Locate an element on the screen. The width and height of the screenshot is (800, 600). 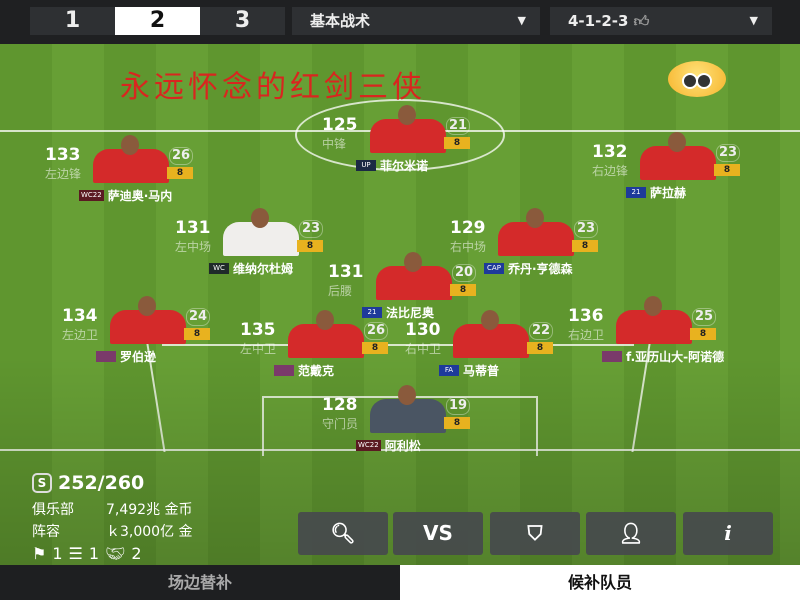
flag-count: 1 is located at coordinates (57, 553).